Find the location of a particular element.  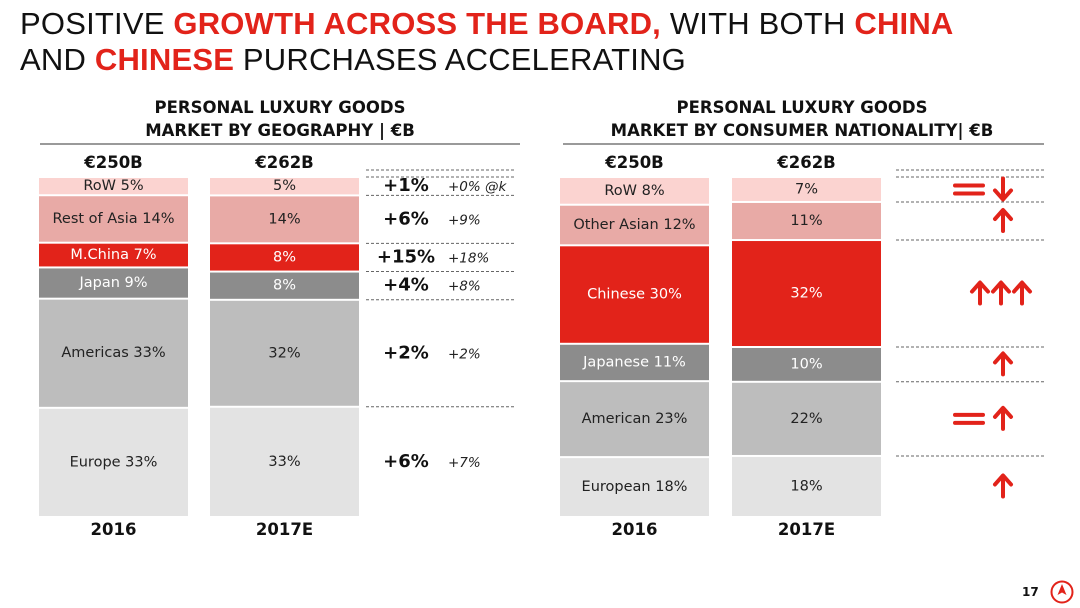

geo-label-2017e-m-china: 8% is located at coordinates (284, 257).